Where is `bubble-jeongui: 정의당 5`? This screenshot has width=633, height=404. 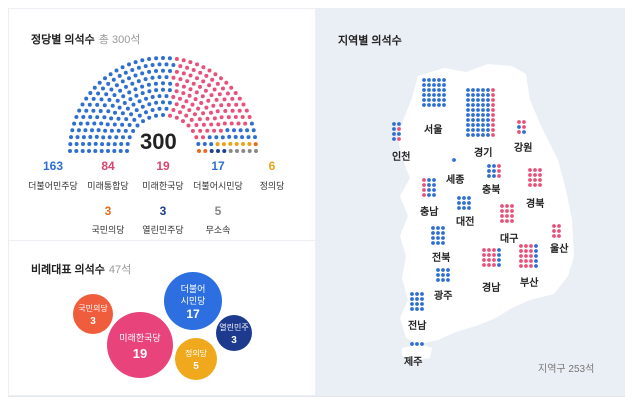 bubble-jeongui: 정의당 5 is located at coordinates (196, 359).